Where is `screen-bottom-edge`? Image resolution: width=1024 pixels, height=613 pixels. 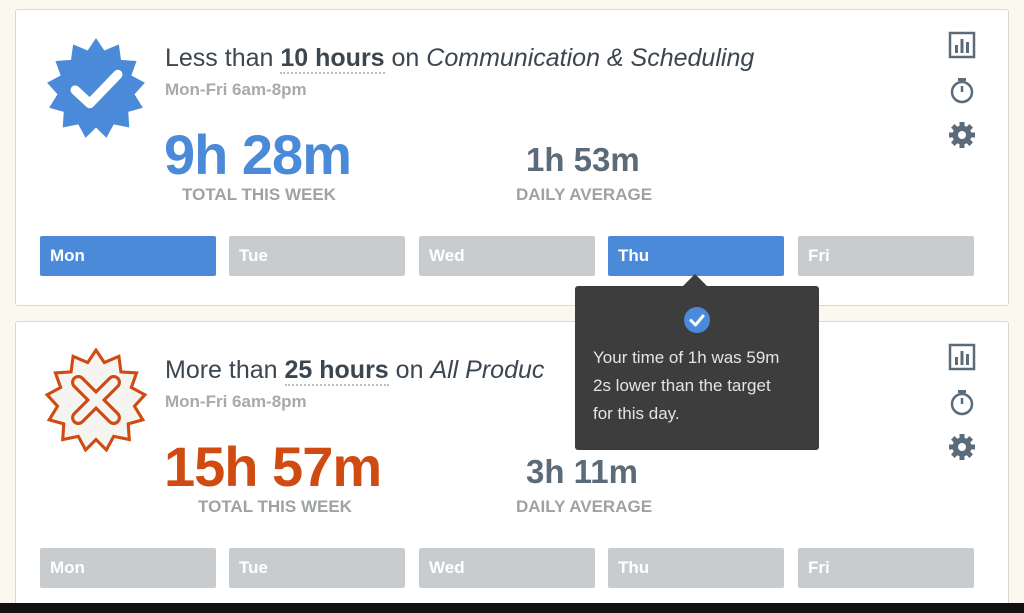
screen-bottom-edge is located at coordinates (512, 608).